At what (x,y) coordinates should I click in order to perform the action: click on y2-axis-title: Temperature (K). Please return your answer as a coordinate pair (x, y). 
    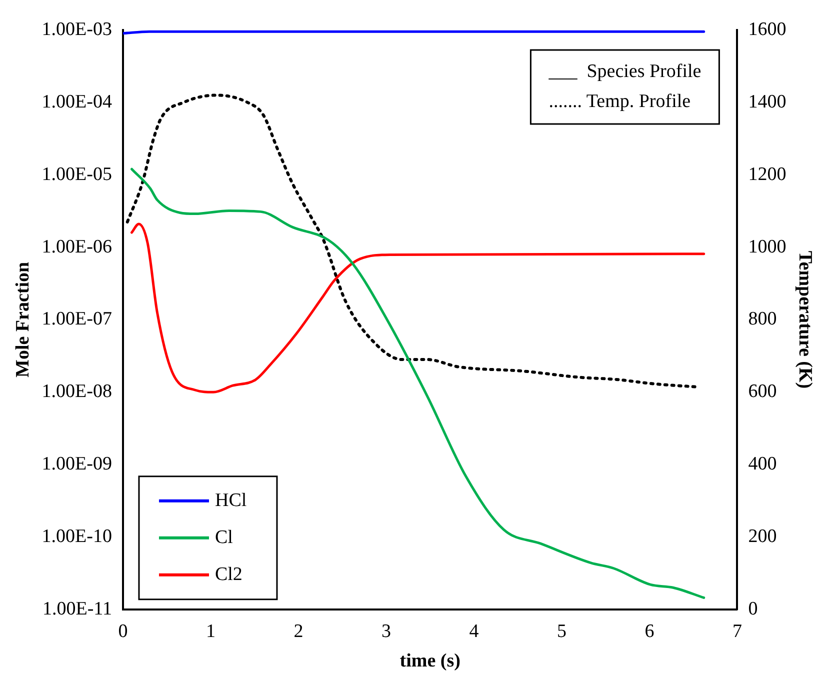
    Looking at the image, I should click on (805, 319).